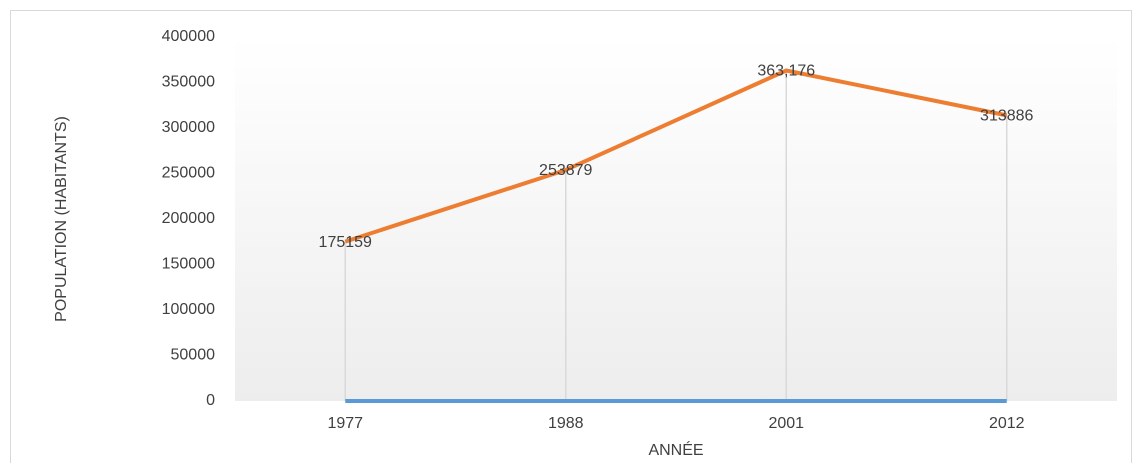 This screenshot has width=1139, height=468. What do you see at coordinates (188, 36) in the screenshot?
I see `y-tick-label: 400000` at bounding box center [188, 36].